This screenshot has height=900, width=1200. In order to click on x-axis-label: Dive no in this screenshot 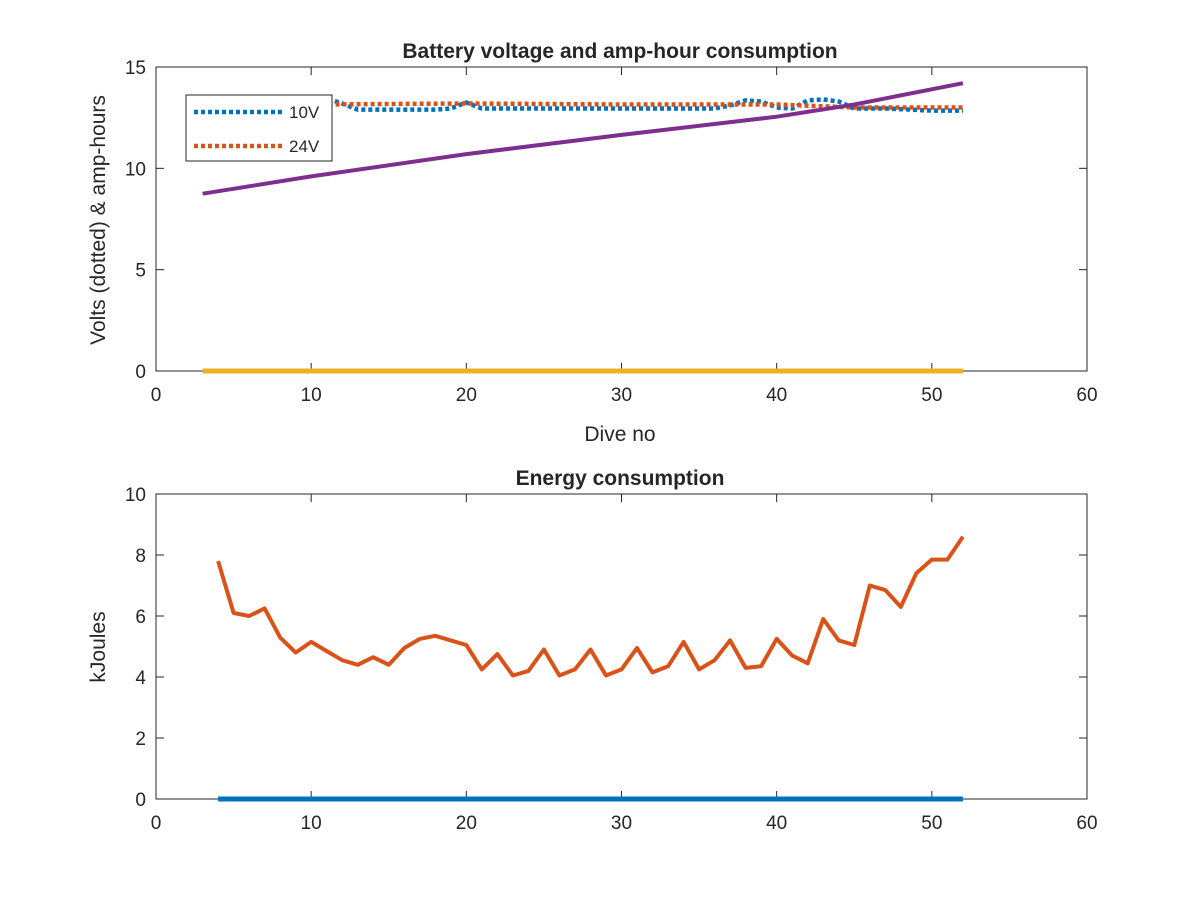, I will do `click(619, 434)`.